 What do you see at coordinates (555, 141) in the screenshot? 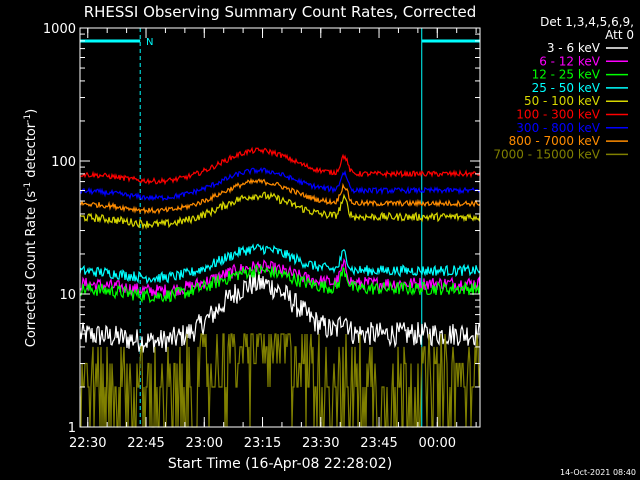
I see `legend-entry-label: 800 - 7000 keV` at bounding box center [555, 141].